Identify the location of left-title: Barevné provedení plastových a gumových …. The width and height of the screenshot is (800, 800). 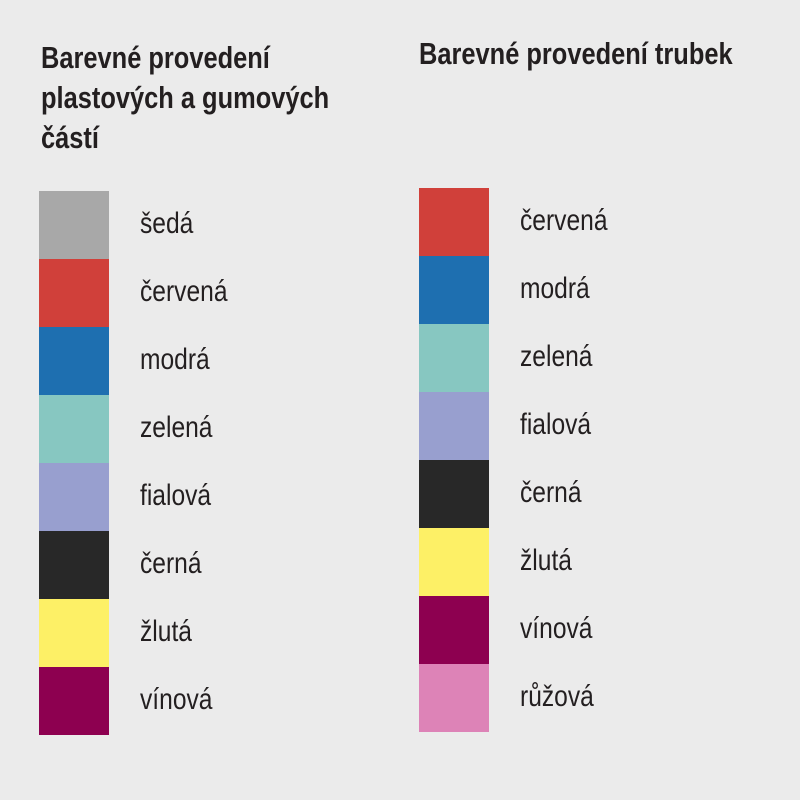
(185, 98).